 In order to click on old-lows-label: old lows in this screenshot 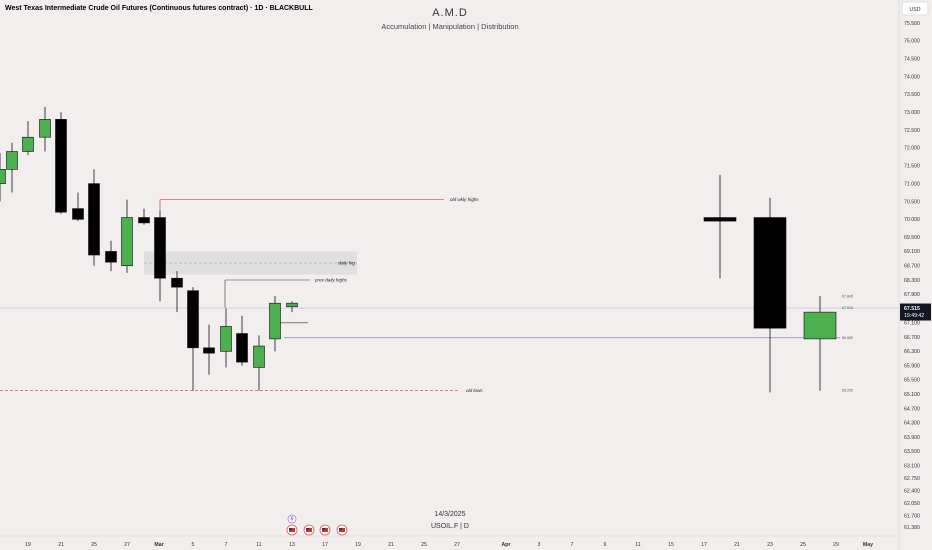, I will do `click(474, 390)`.